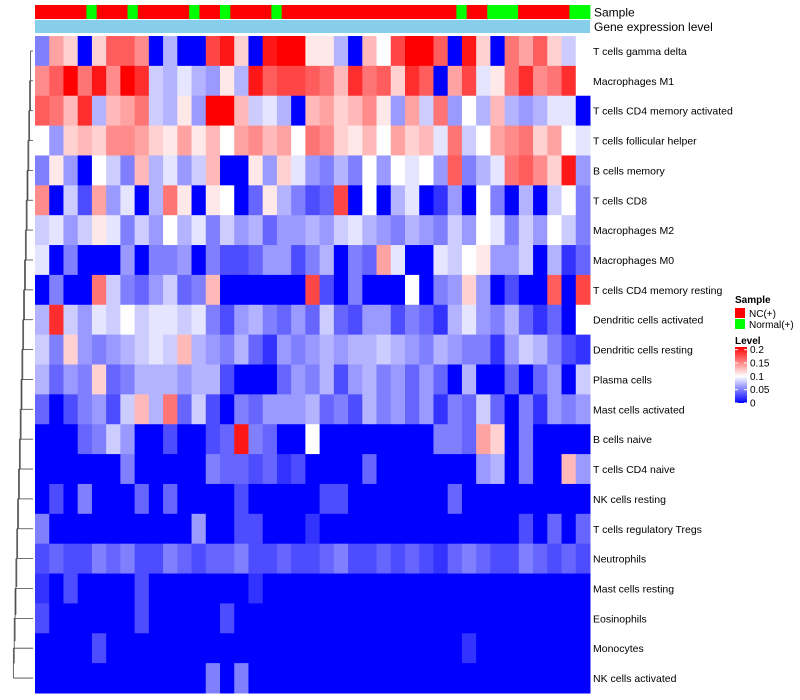 This screenshot has height=700, width=800. What do you see at coordinates (635, 679) in the screenshot?
I see `row-label: NK cells activated` at bounding box center [635, 679].